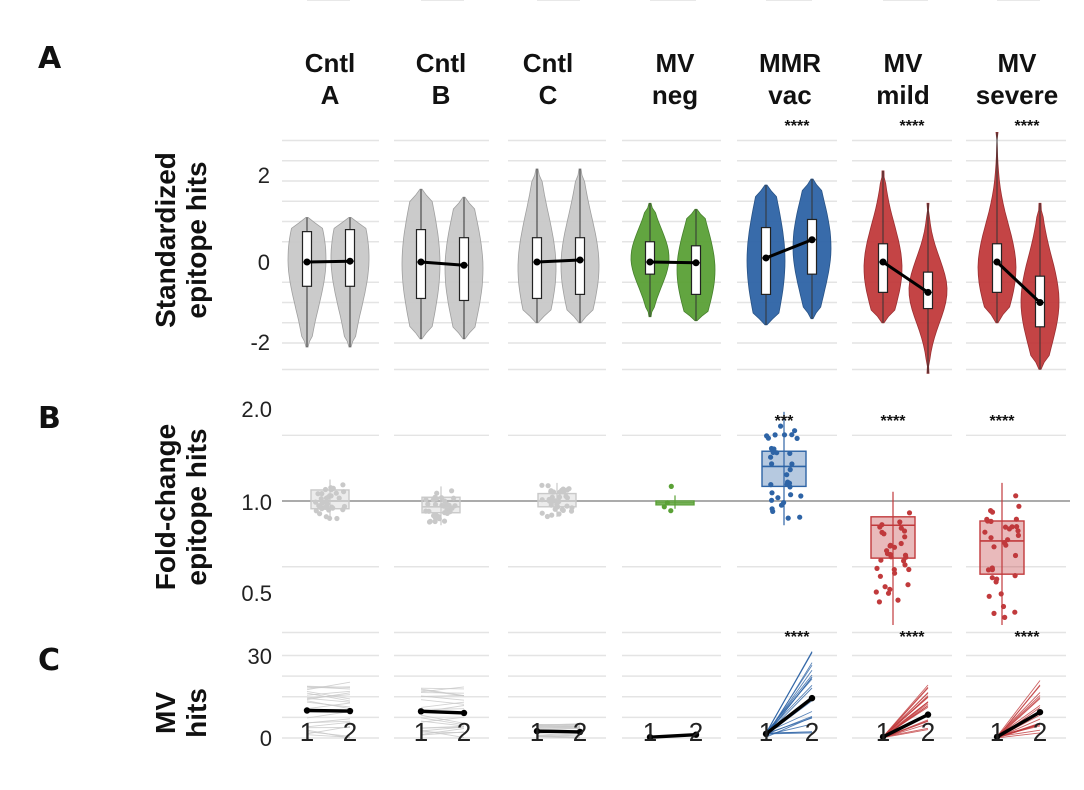  Describe the element at coordinates (196, 239) in the screenshot. I see `y-axis-label-a-line2: epitope hits` at that location.